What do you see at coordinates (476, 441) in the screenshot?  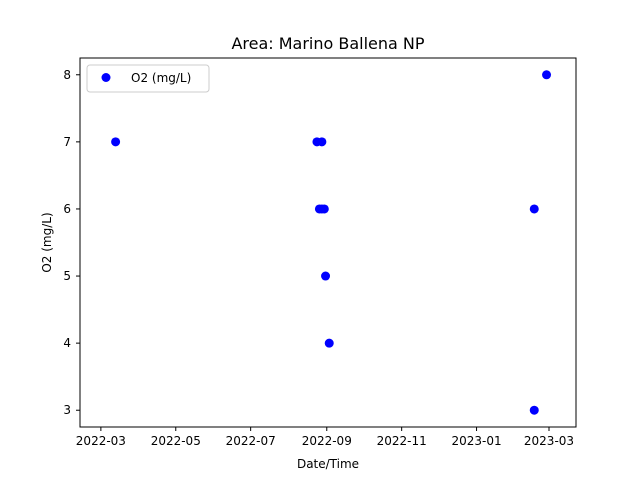 I see `x-tick-label: 2023-01` at bounding box center [476, 441].